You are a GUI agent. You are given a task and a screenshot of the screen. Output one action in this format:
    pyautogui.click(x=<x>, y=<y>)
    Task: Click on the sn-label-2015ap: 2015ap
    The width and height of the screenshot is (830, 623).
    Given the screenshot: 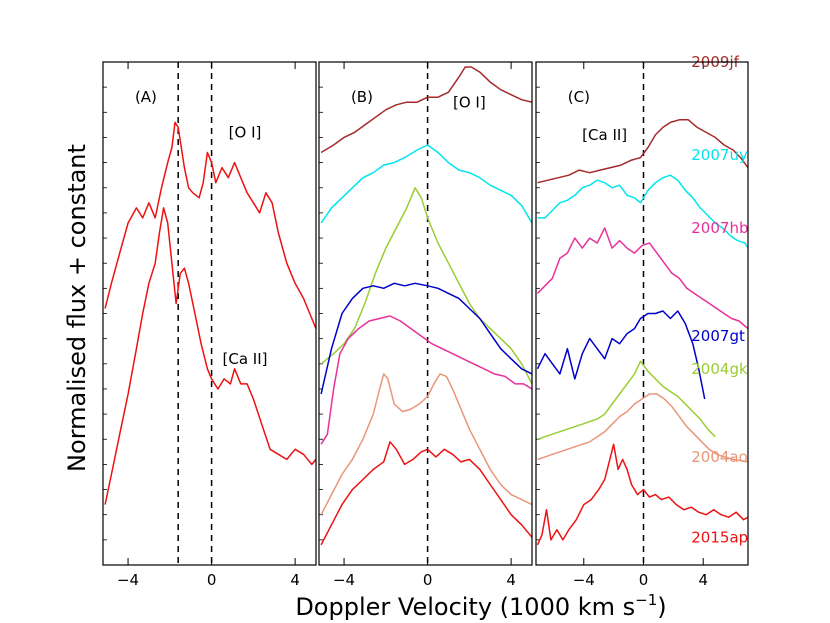 What is the action you would take?
    pyautogui.click(x=719, y=537)
    